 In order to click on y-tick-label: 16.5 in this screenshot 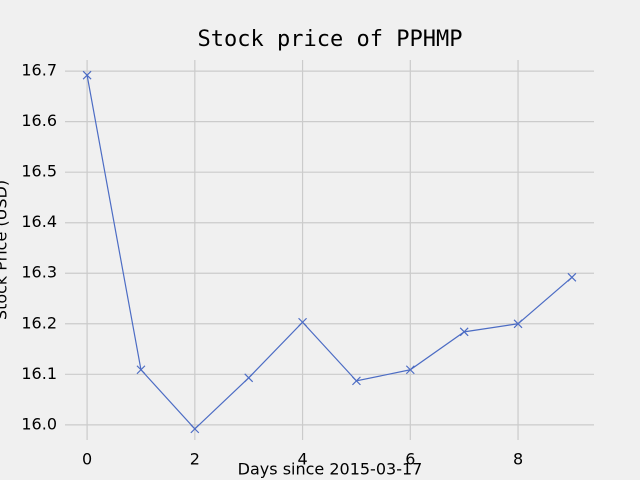, I will do `click(39, 171)`.